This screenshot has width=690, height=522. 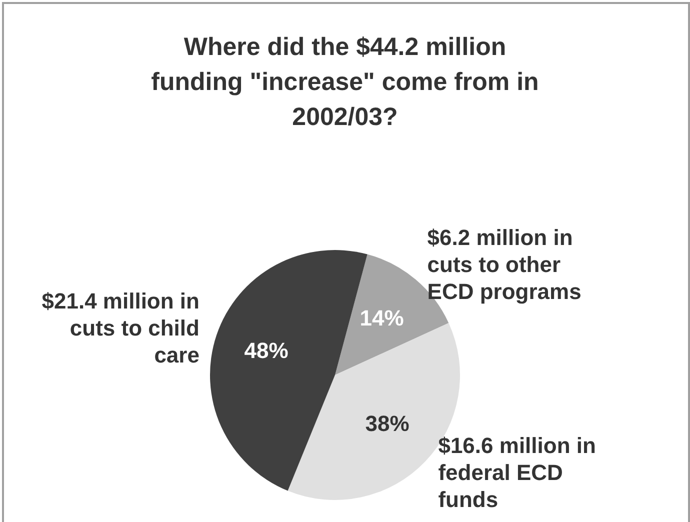 What do you see at coordinates (266, 350) in the screenshot?
I see `data-label: 48%` at bounding box center [266, 350].